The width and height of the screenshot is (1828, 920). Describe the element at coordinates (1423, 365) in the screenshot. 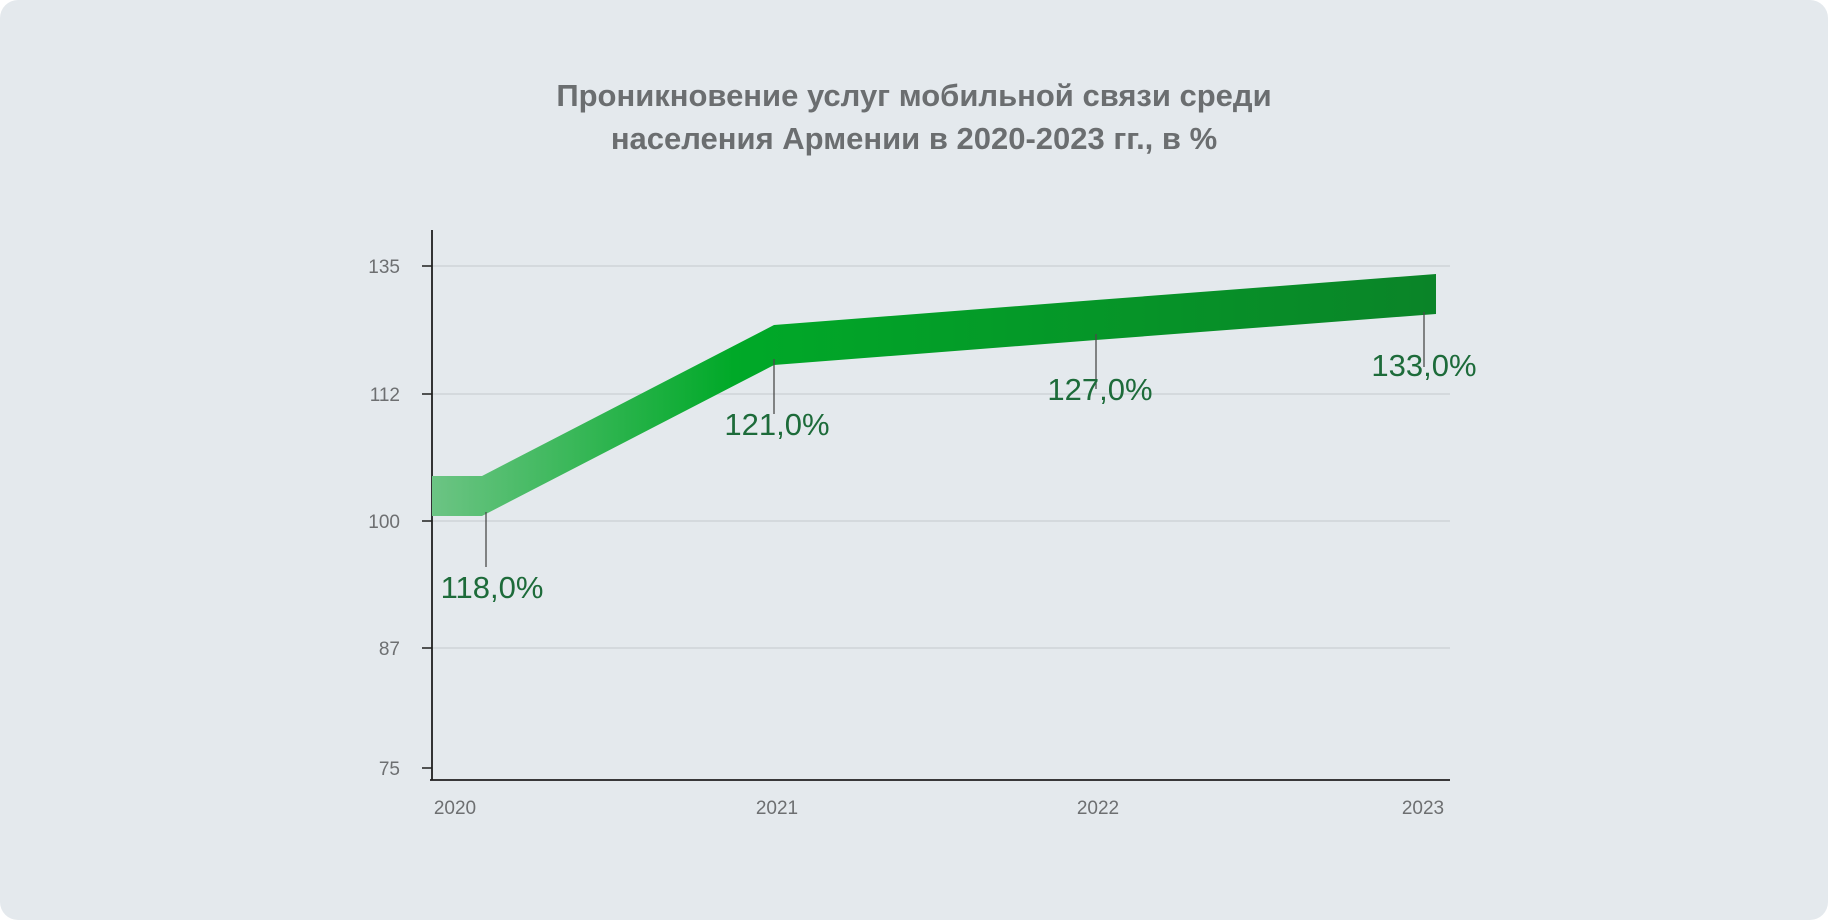

I see `data-label: 133,0%` at that location.